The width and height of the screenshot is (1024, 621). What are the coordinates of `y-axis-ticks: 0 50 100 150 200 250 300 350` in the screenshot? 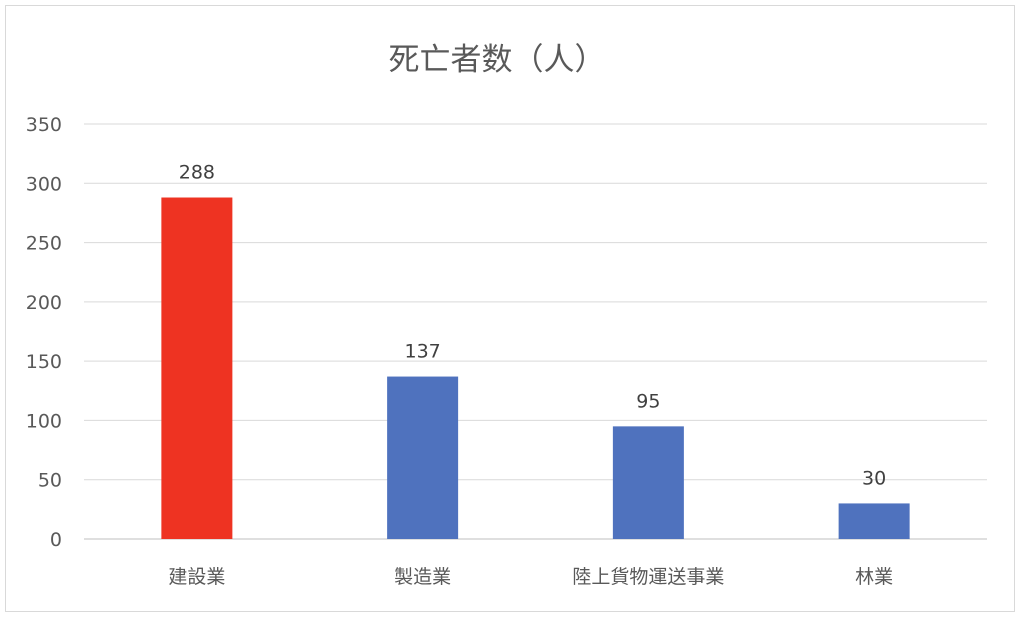 It's located at (44, 332).